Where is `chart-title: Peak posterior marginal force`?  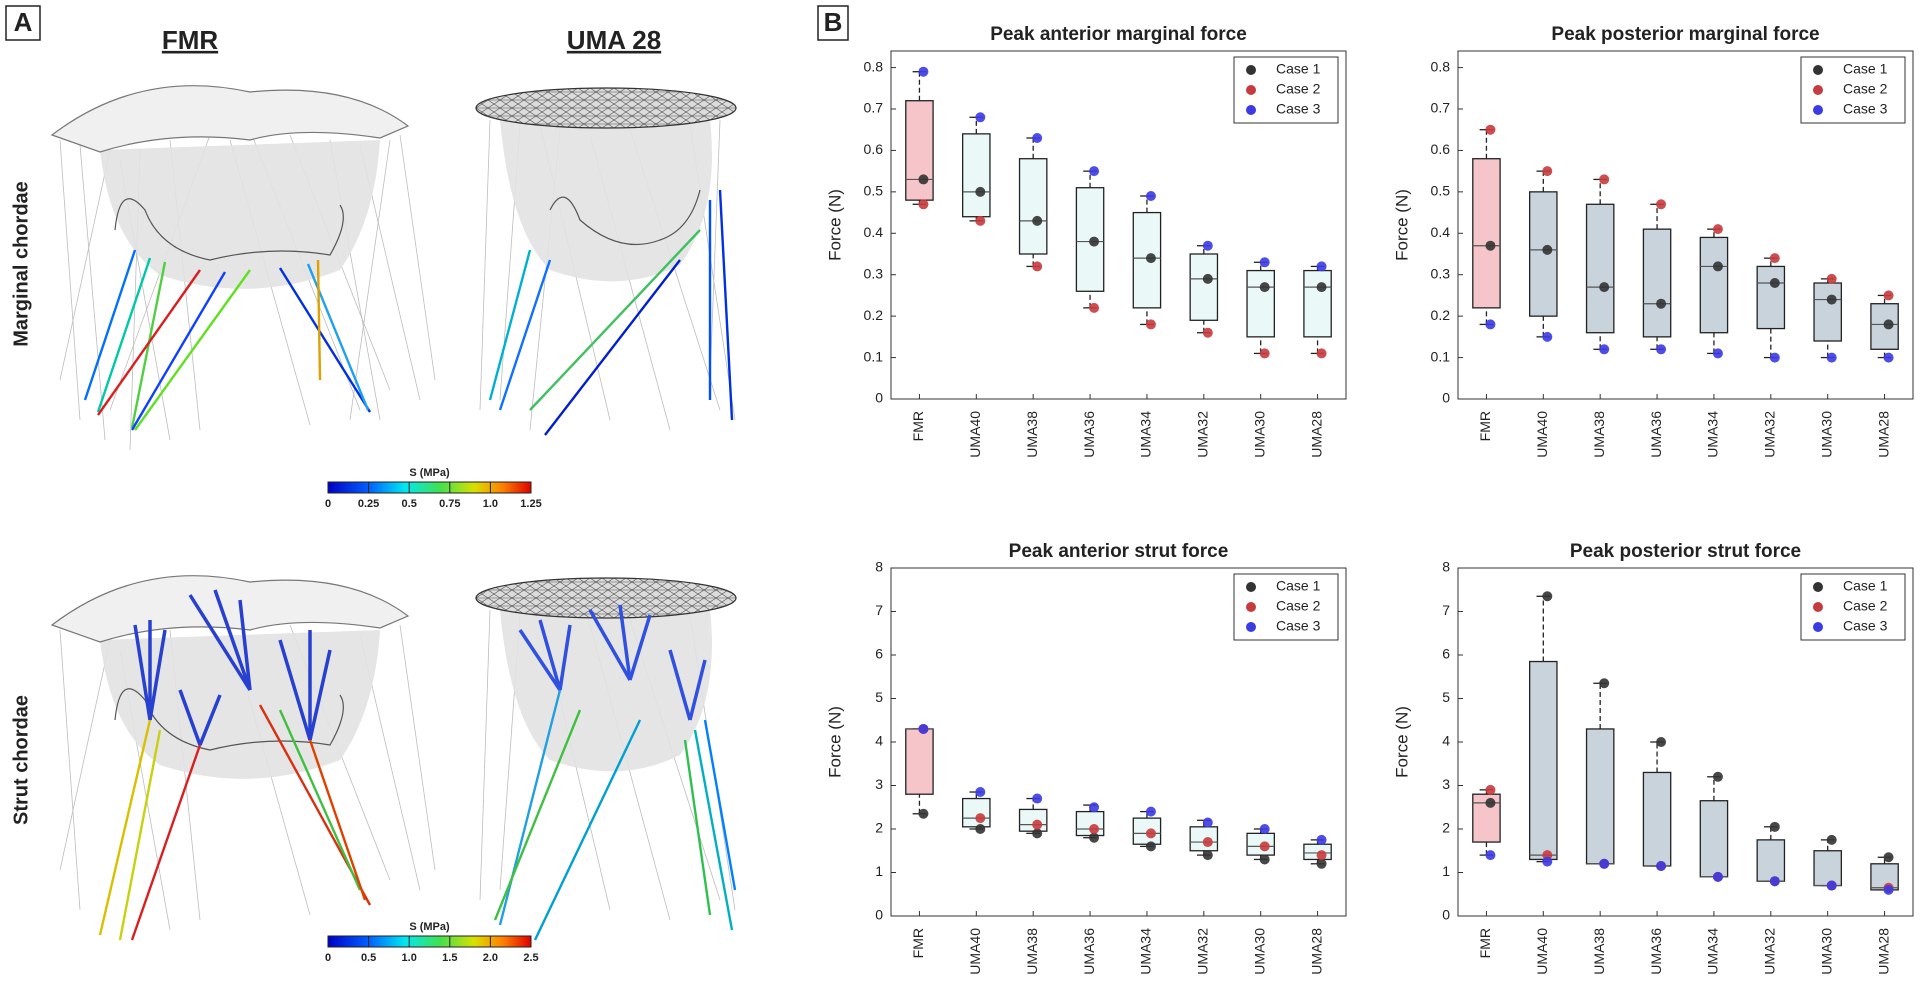 chart-title: Peak posterior marginal force is located at coordinates (1685, 34).